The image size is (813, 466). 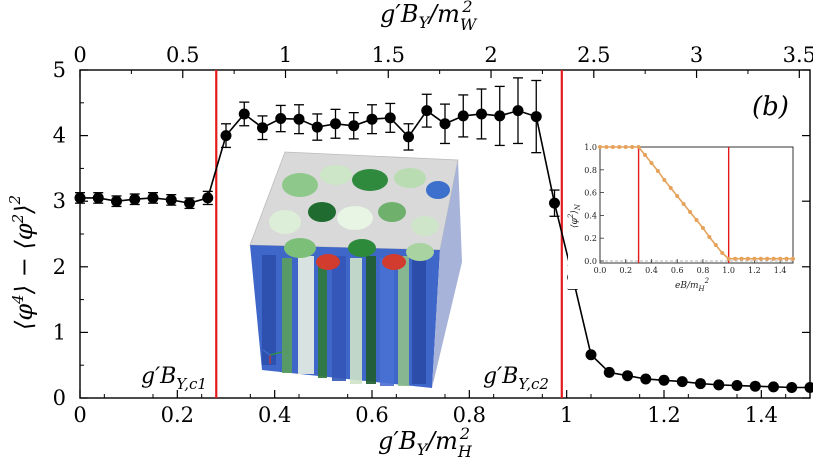 What do you see at coordinates (683, 205) in the screenshot?
I see `inset-critical-lines` at bounding box center [683, 205].